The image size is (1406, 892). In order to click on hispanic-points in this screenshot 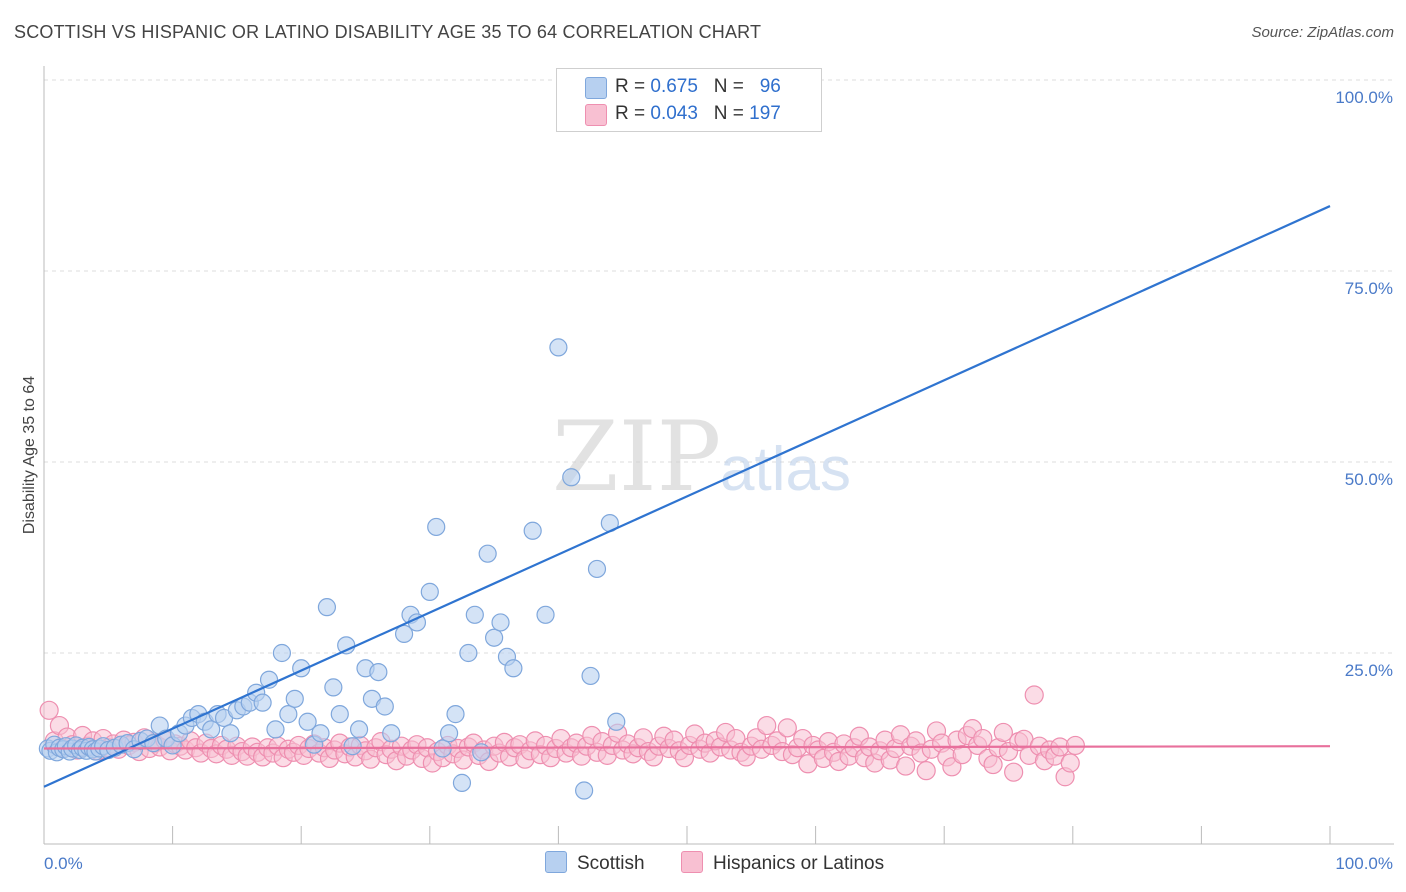, I will do `click(562, 736)`.